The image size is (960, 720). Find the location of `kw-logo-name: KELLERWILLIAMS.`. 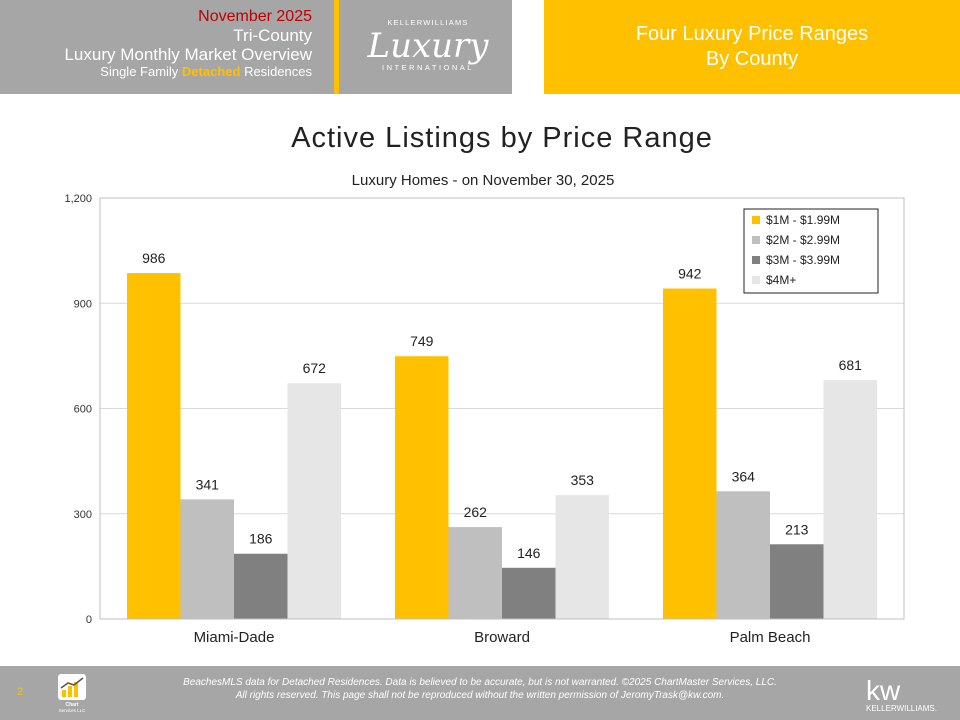

kw-logo-name: KELLERWILLIAMS. is located at coordinates (901, 708).